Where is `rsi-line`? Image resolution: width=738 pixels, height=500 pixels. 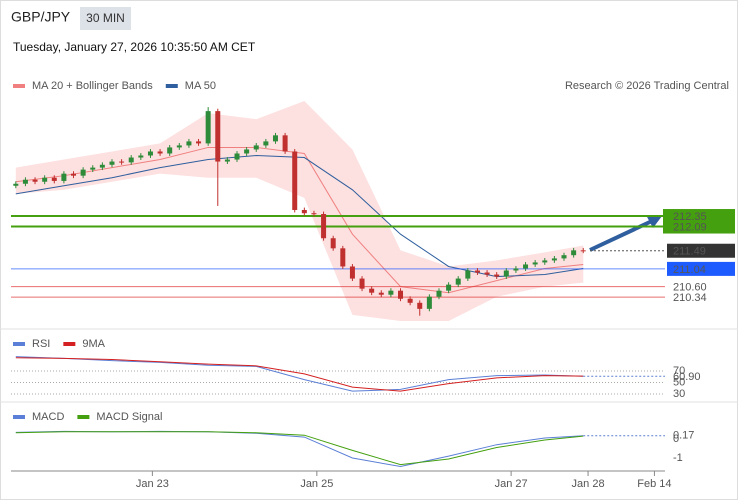 rsi-line is located at coordinates (299, 374).